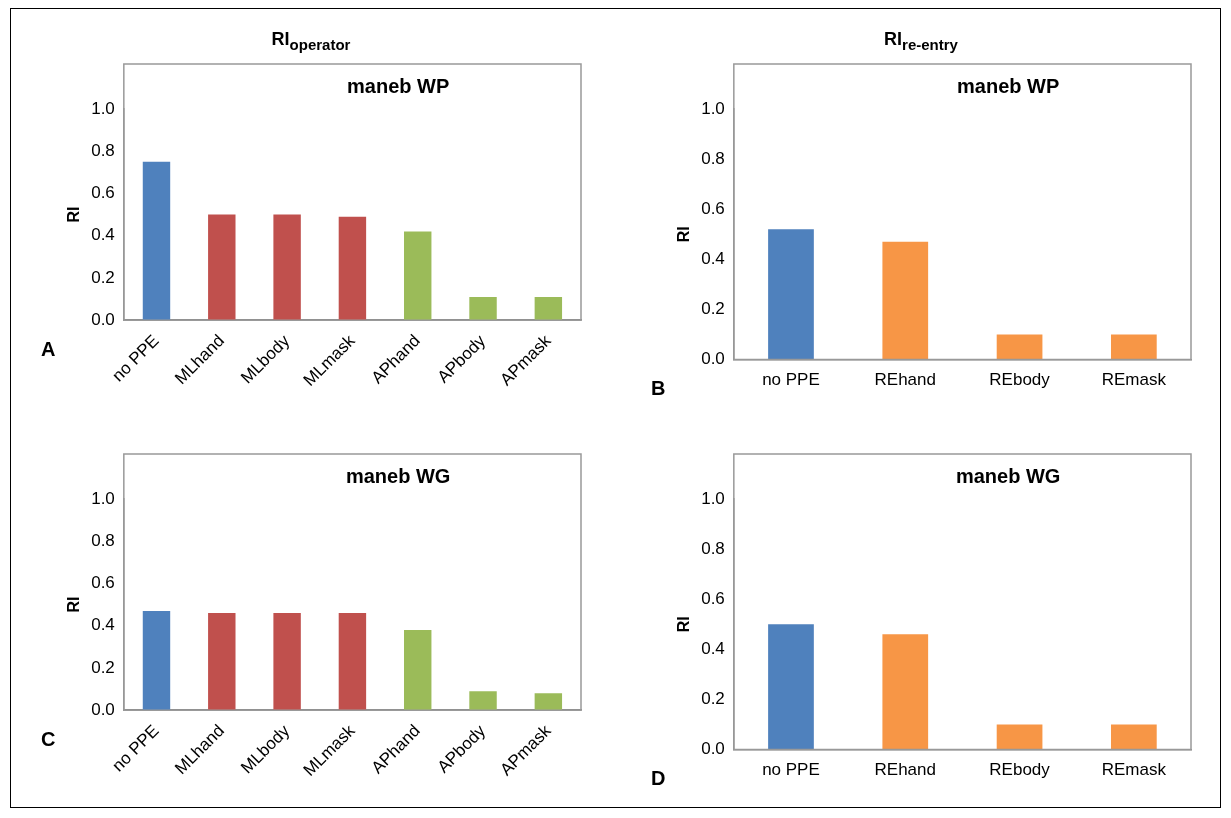 This screenshot has width=1231, height=818. I want to click on text: B, so click(658, 388).